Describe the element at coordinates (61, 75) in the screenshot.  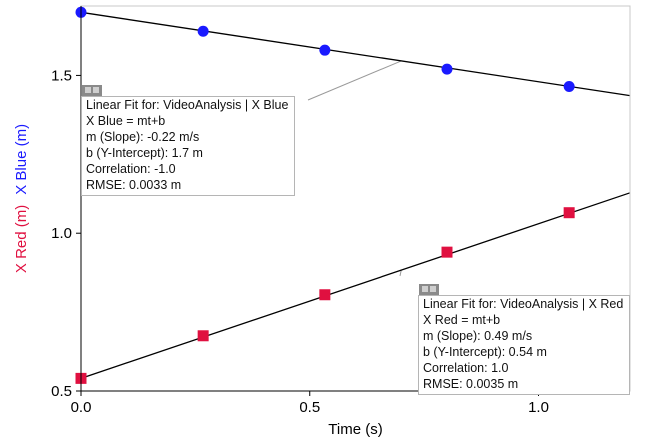
I see `y-tick-label: 1.5` at that location.